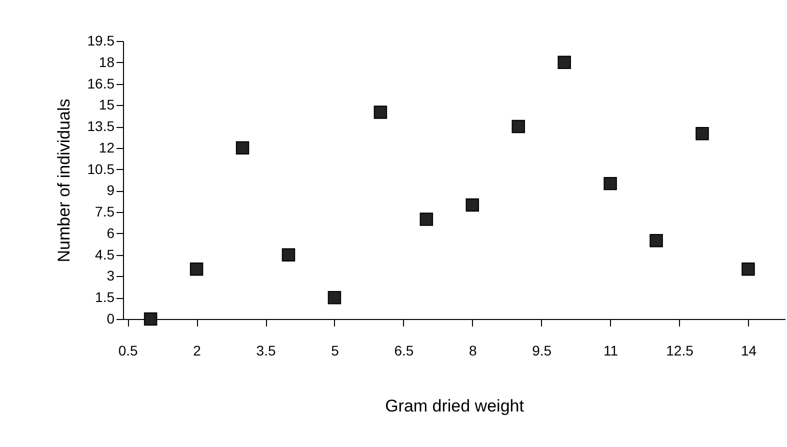  What do you see at coordinates (404, 350) in the screenshot?
I see `x-tick-label: 6.5` at bounding box center [404, 350].